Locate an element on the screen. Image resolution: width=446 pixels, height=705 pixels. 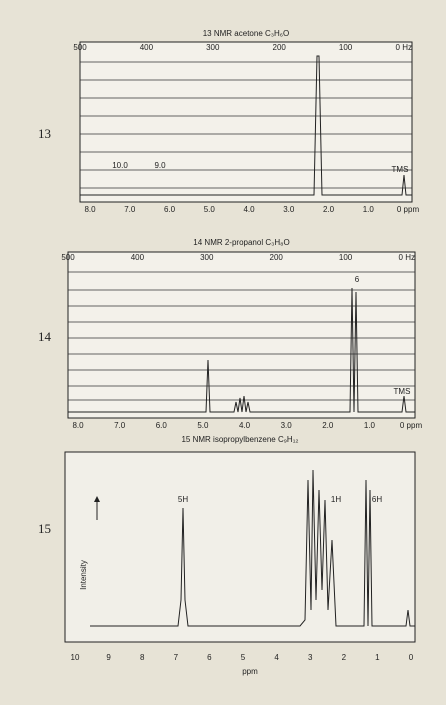
ppm-label: 9 is located at coordinates (108, 657).